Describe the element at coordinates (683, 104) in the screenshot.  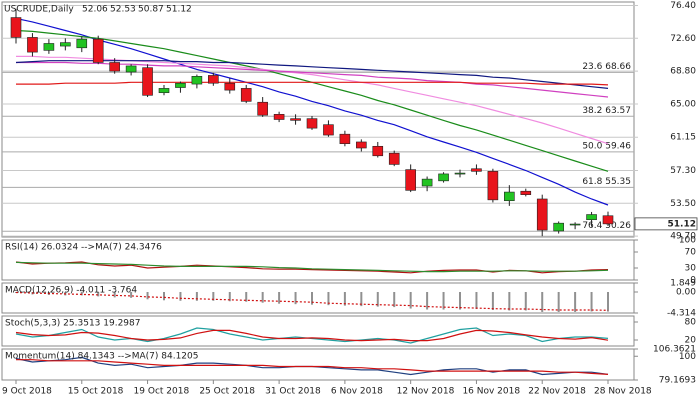
I see `y-tick-label: 65.00` at that location.